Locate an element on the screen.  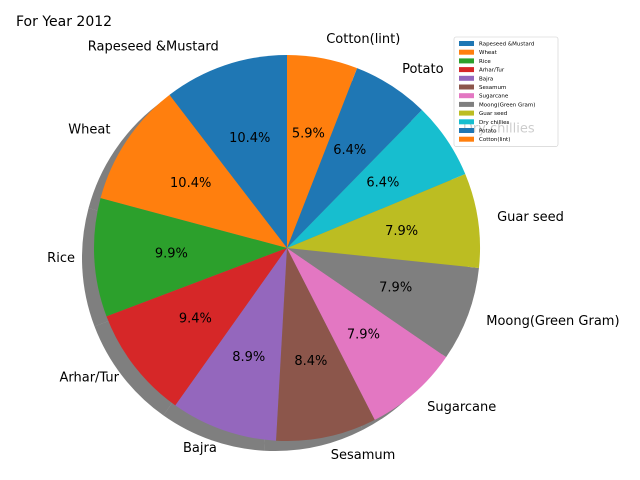
legend-swatch-potato is located at coordinates (466, 130).